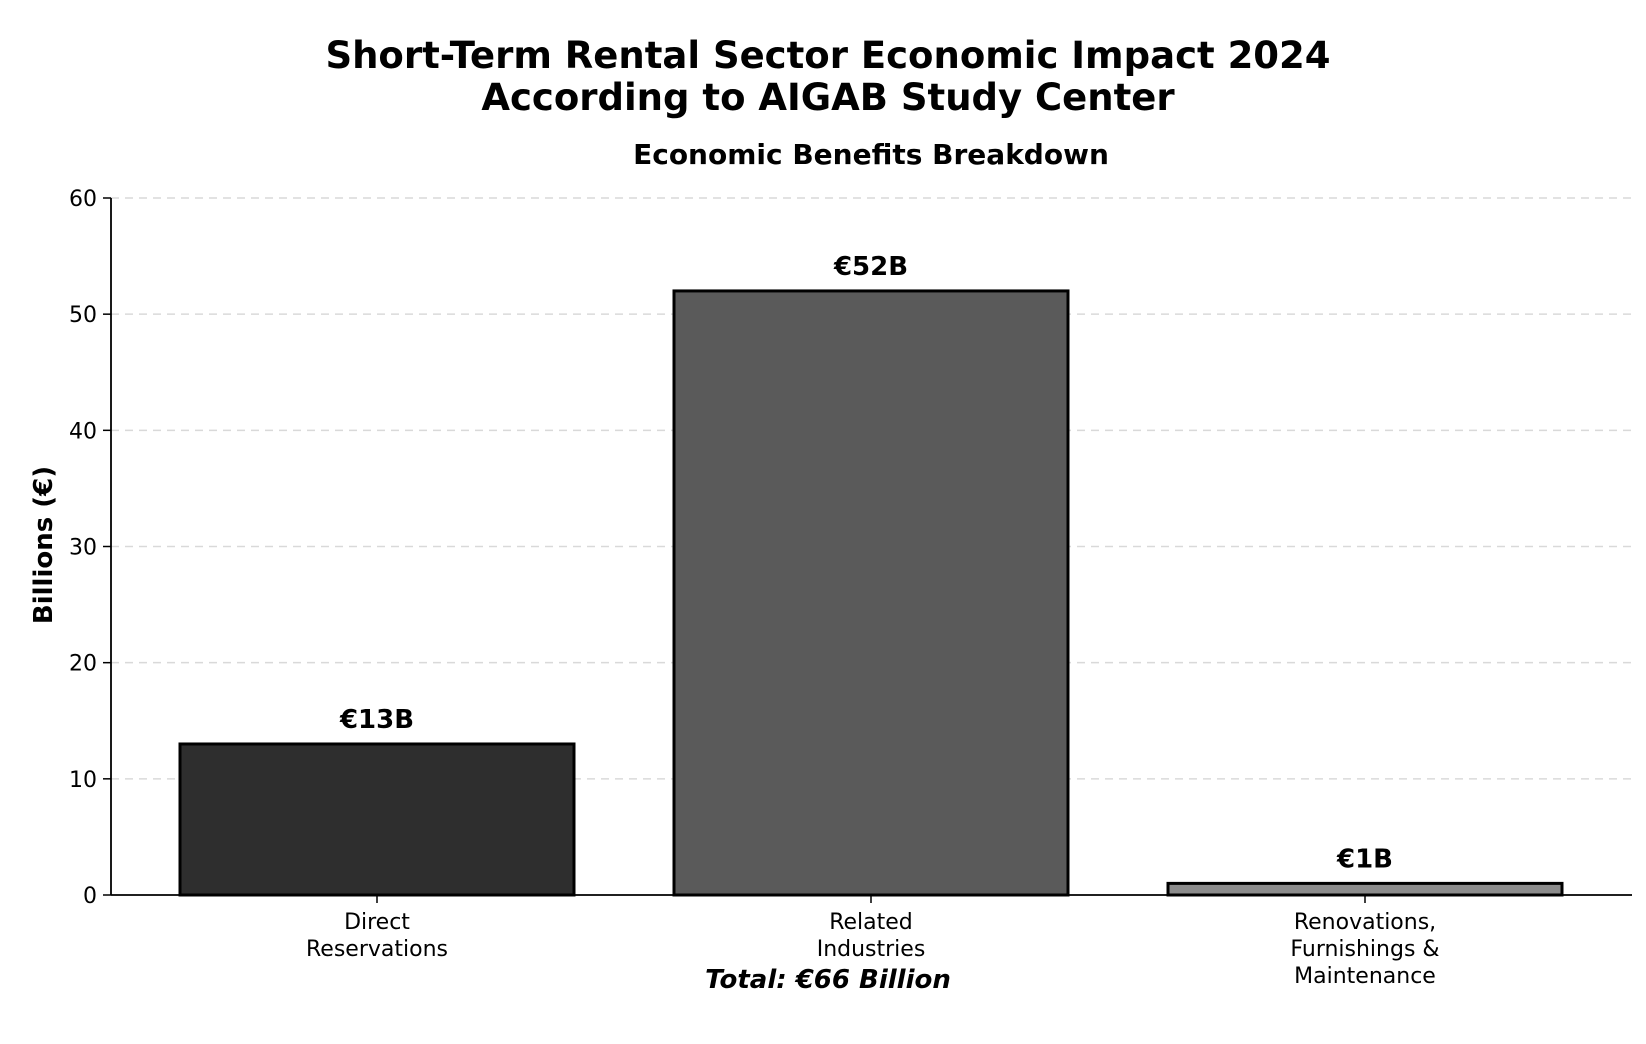 This screenshot has height=1044, width=1646. What do you see at coordinates (83, 780) in the screenshot?
I see `y-tick-label: 10` at bounding box center [83, 780].